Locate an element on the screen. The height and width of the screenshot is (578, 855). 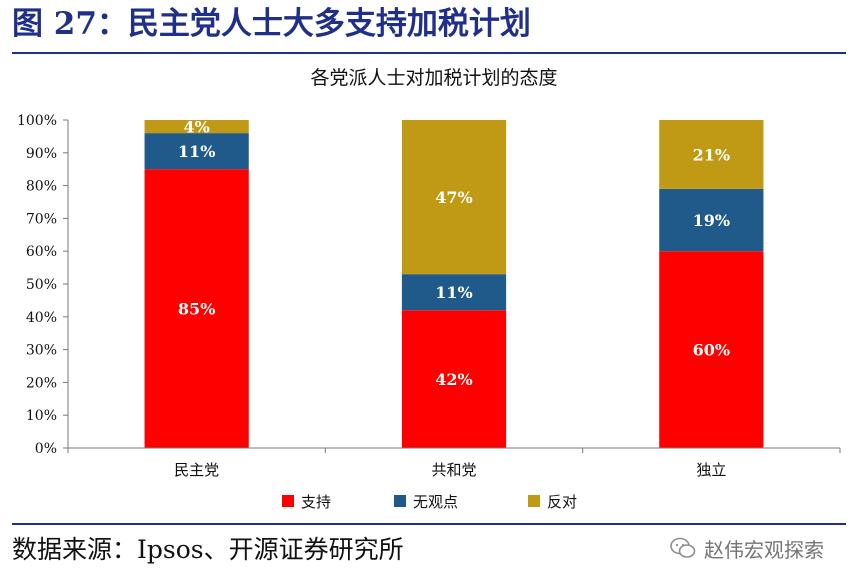
y-tick-label: 60% is located at coordinates (41, 252).